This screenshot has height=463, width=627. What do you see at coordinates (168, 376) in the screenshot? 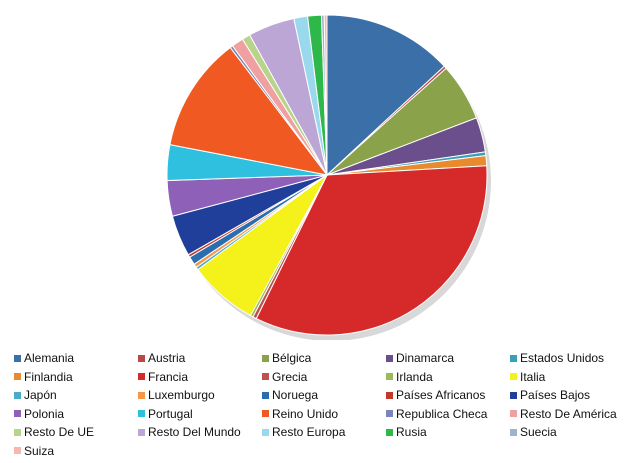
I see `legend-label: Francia` at bounding box center [168, 376].